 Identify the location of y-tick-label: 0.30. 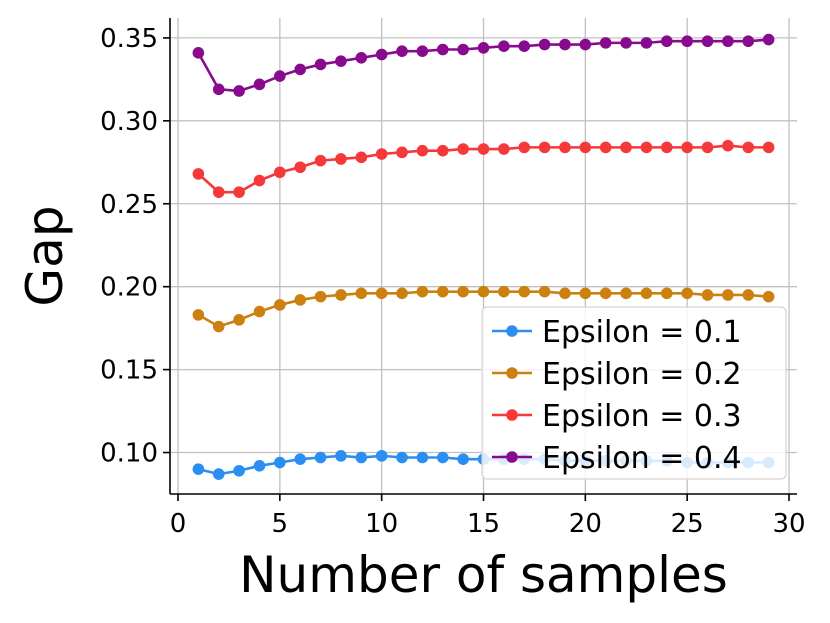
(129, 122).